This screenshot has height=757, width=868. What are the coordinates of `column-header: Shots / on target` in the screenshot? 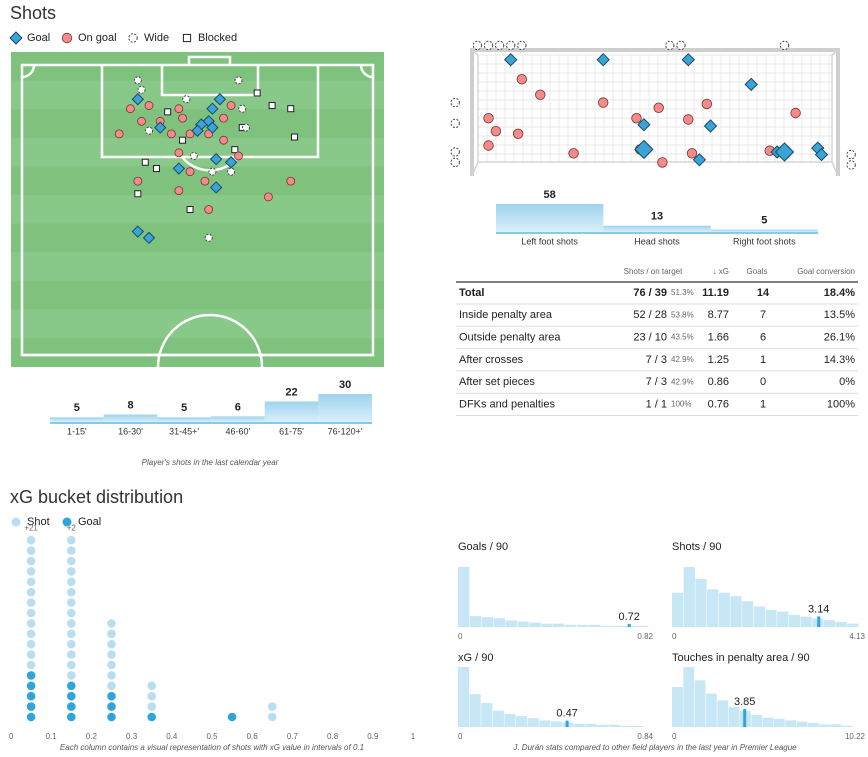 It's located at (653, 271).